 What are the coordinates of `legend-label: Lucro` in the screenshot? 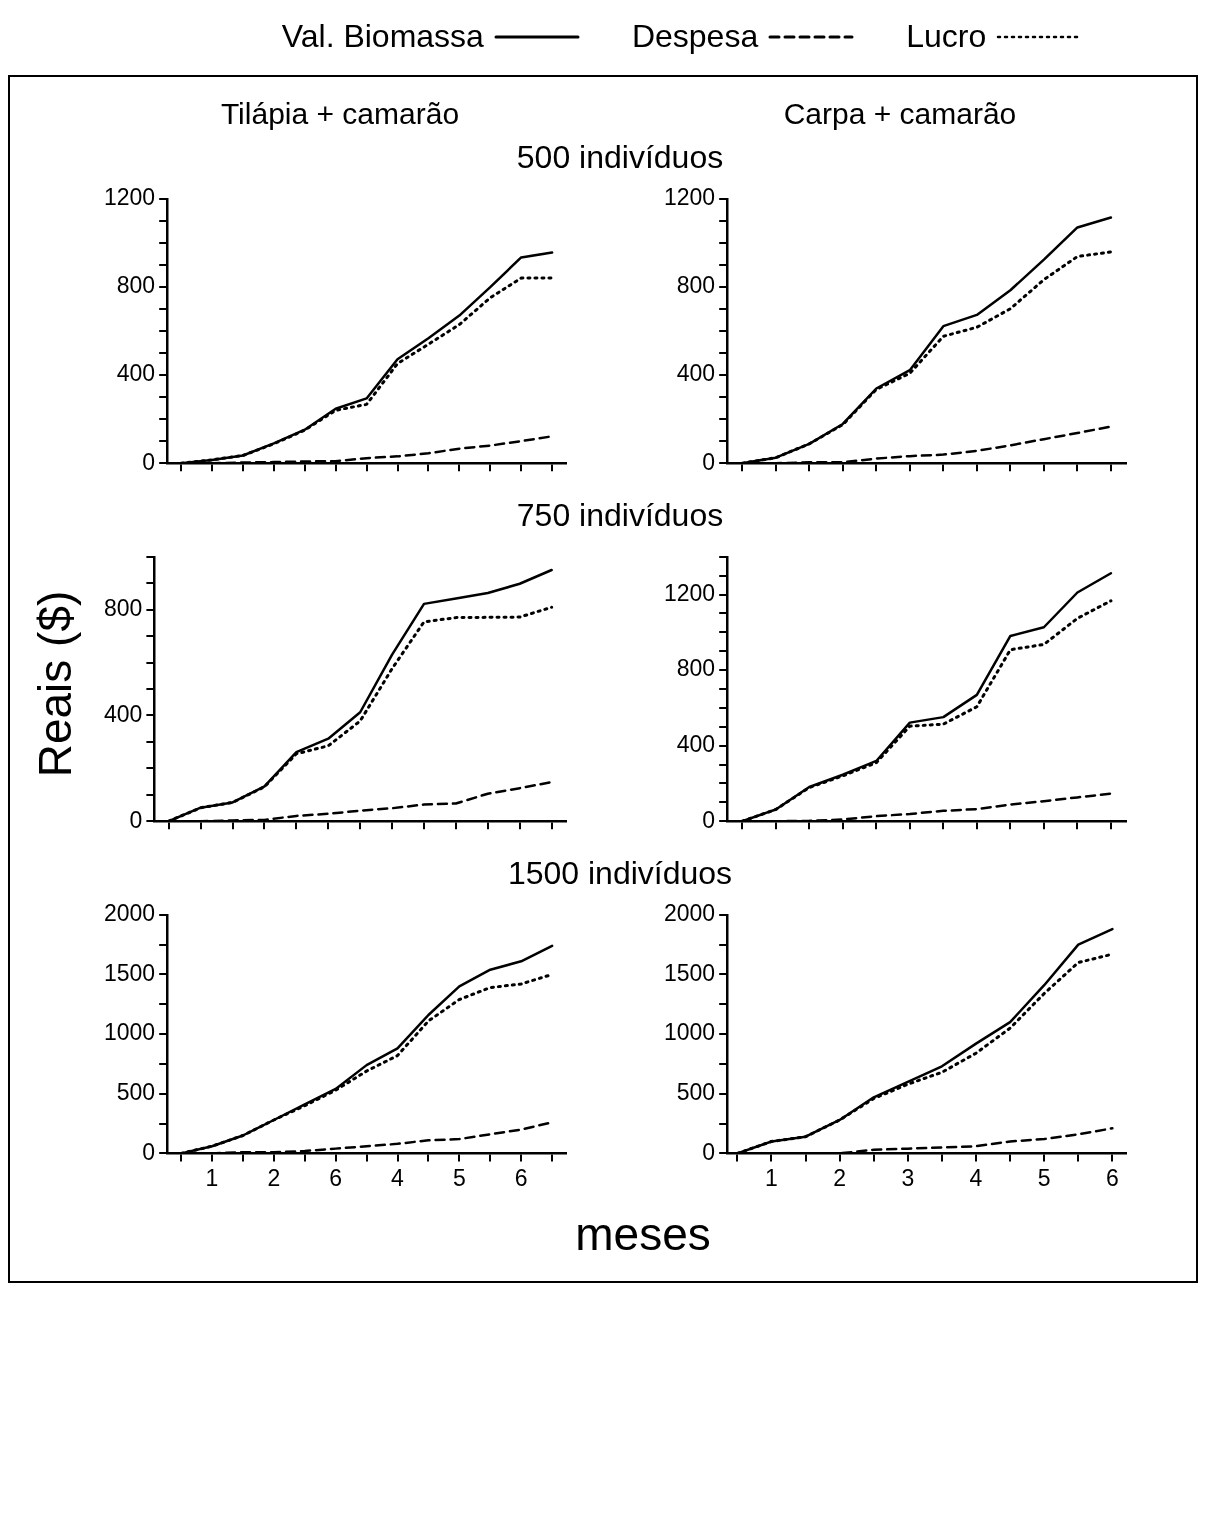 It's located at (946, 36).